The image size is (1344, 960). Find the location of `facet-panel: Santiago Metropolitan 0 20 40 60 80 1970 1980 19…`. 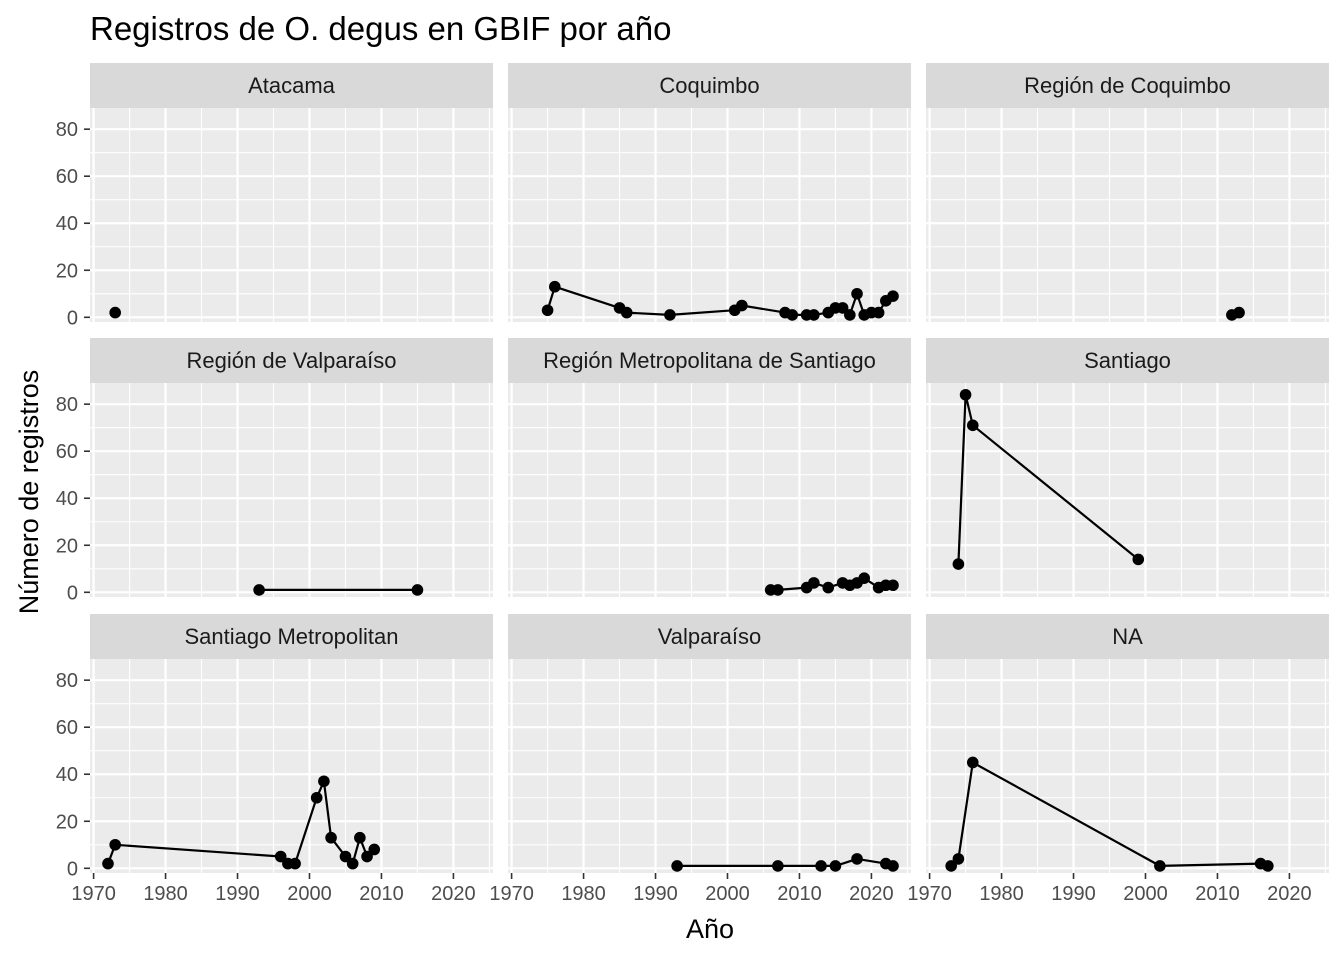

facet-panel: Santiago Metropolitan 0 20 40 60 80 1970 1980 19… is located at coordinates (274, 759).